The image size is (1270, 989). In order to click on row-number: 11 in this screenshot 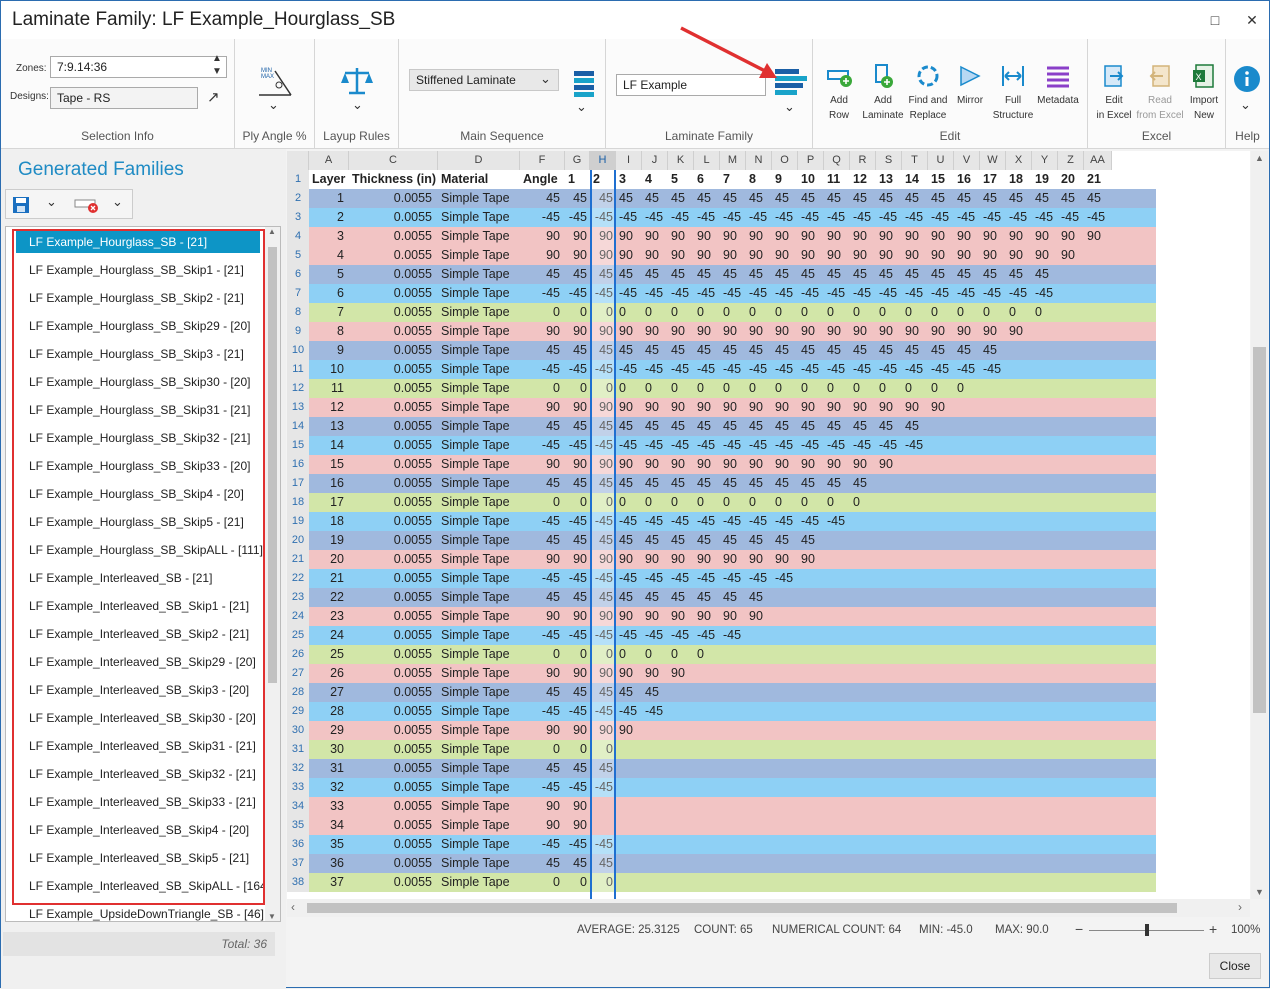, I will do `click(298, 369)`.